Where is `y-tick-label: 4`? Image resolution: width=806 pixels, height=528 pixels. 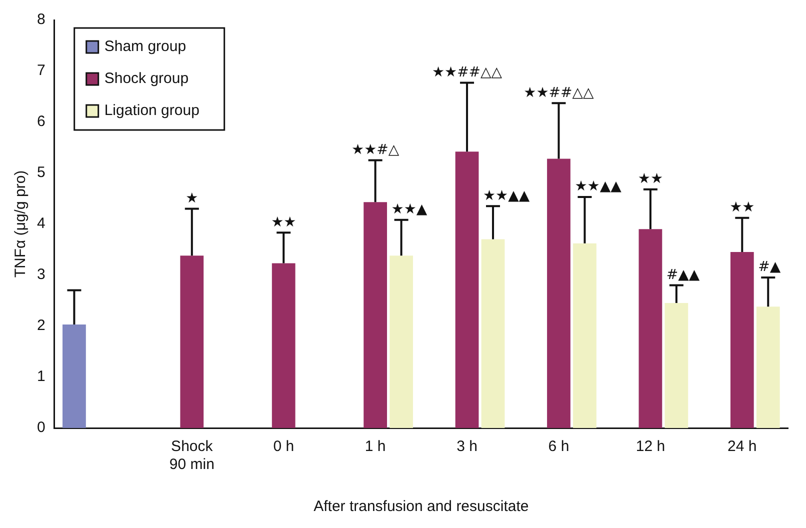 y-tick-label: 4 is located at coordinates (41, 223).